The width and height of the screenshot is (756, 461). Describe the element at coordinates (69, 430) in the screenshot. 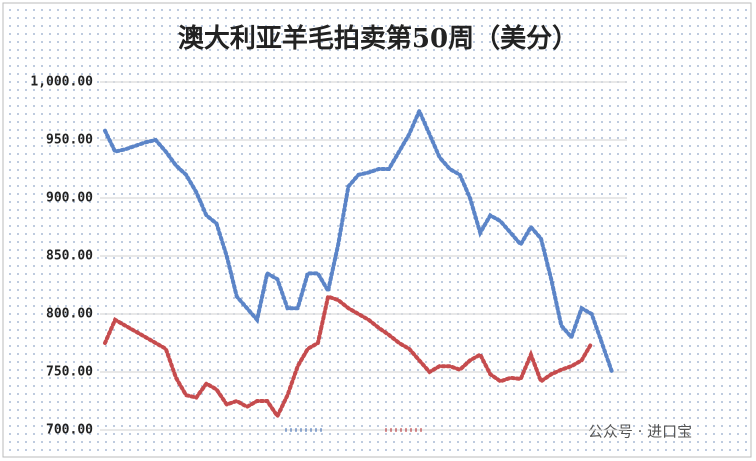

I see `y-tick-label: 700.00` at that location.